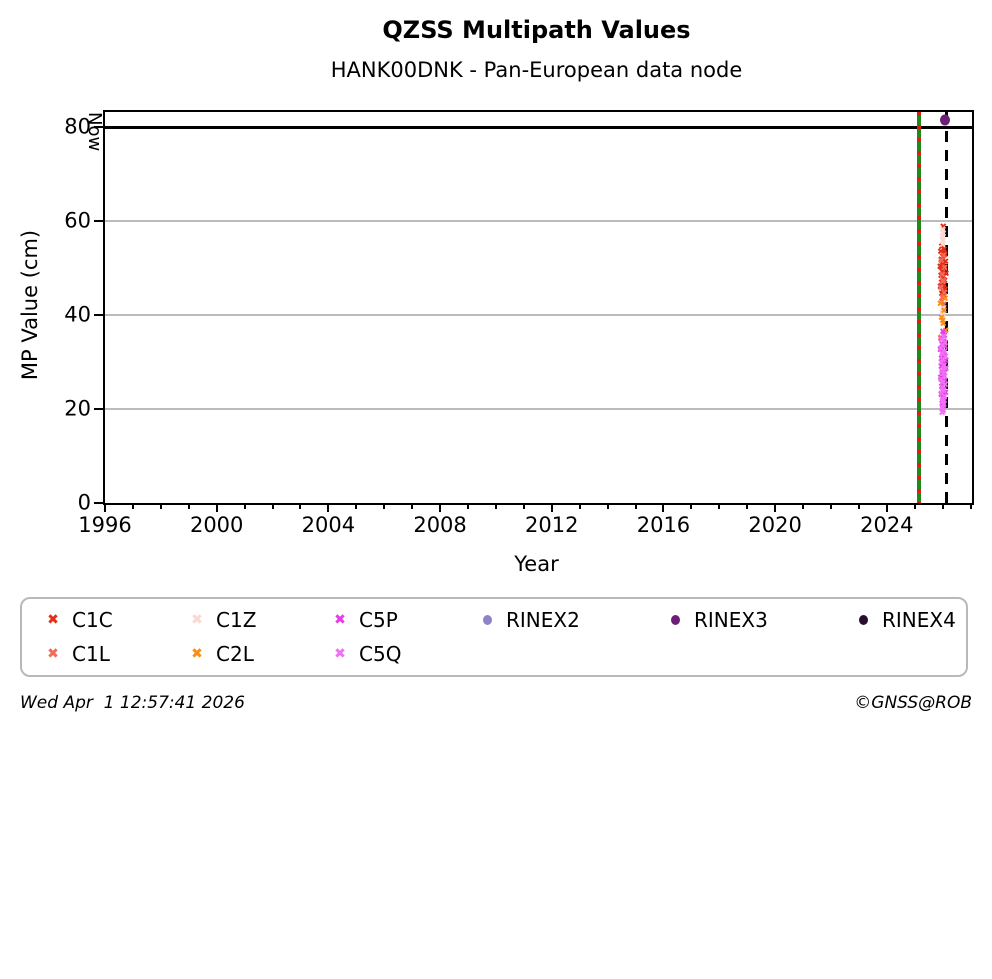 The image size is (992, 979). Describe the element at coordinates (663, 507) in the screenshot. I see `x-tick-2016` at that location.